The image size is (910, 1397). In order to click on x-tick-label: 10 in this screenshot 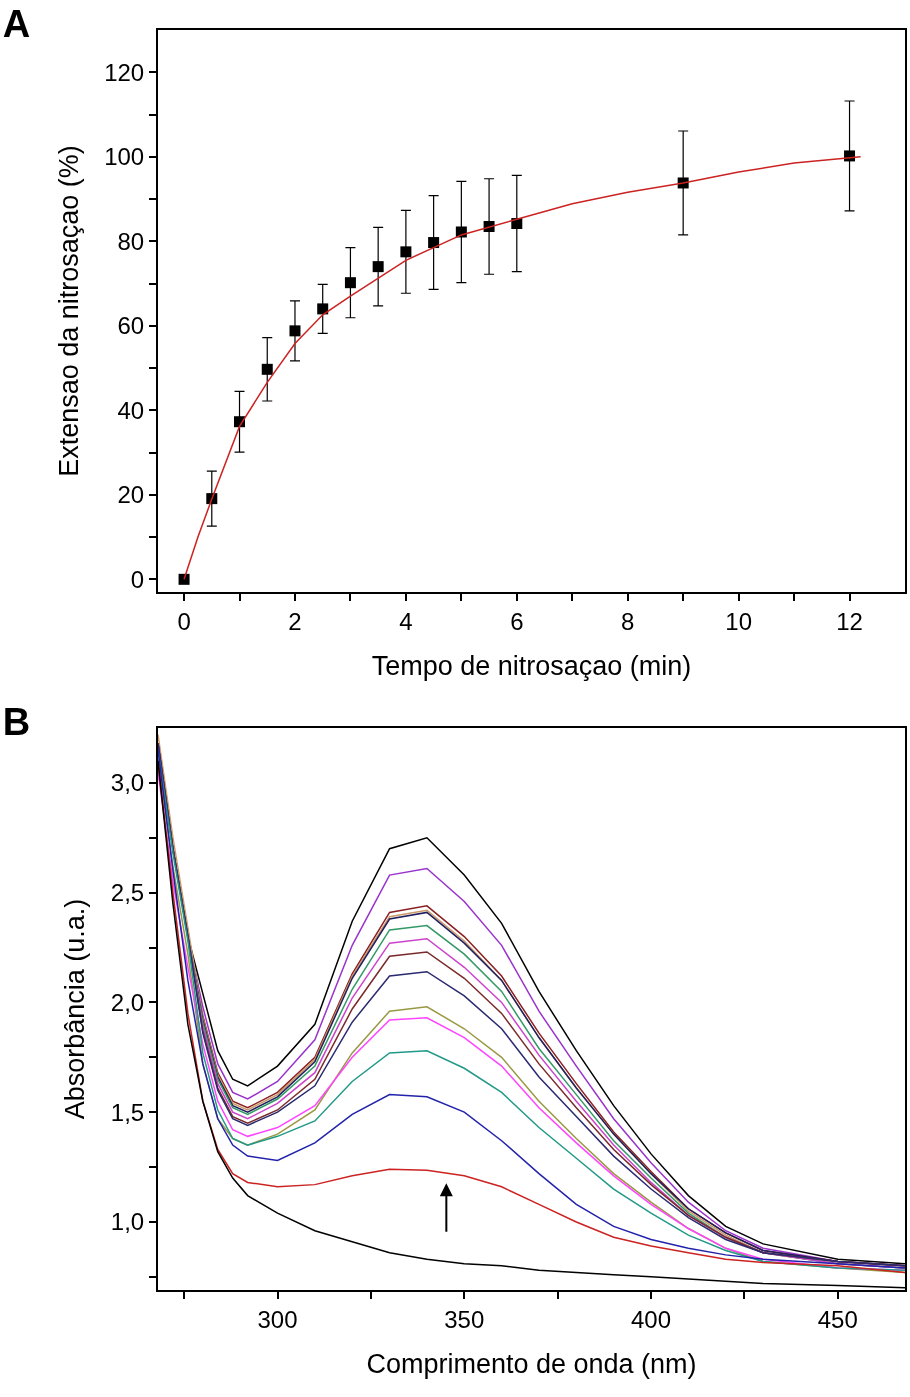, I will do `click(738, 621)`.